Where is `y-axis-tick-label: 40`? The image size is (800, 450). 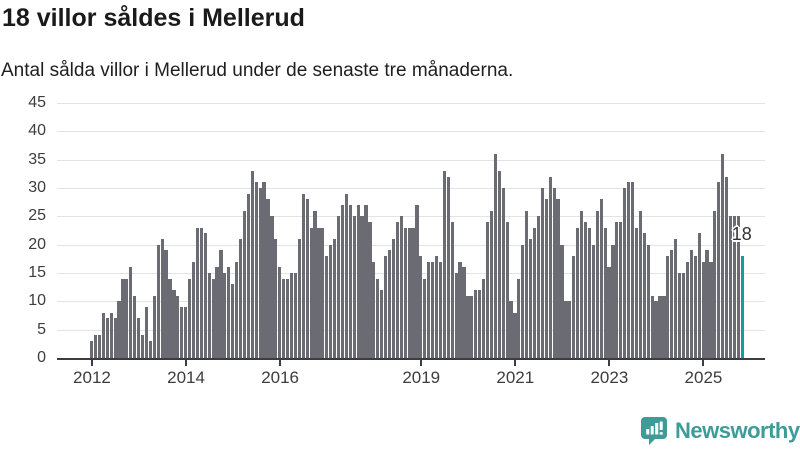
y-axis-tick-label: 40 is located at coordinates (37, 131).